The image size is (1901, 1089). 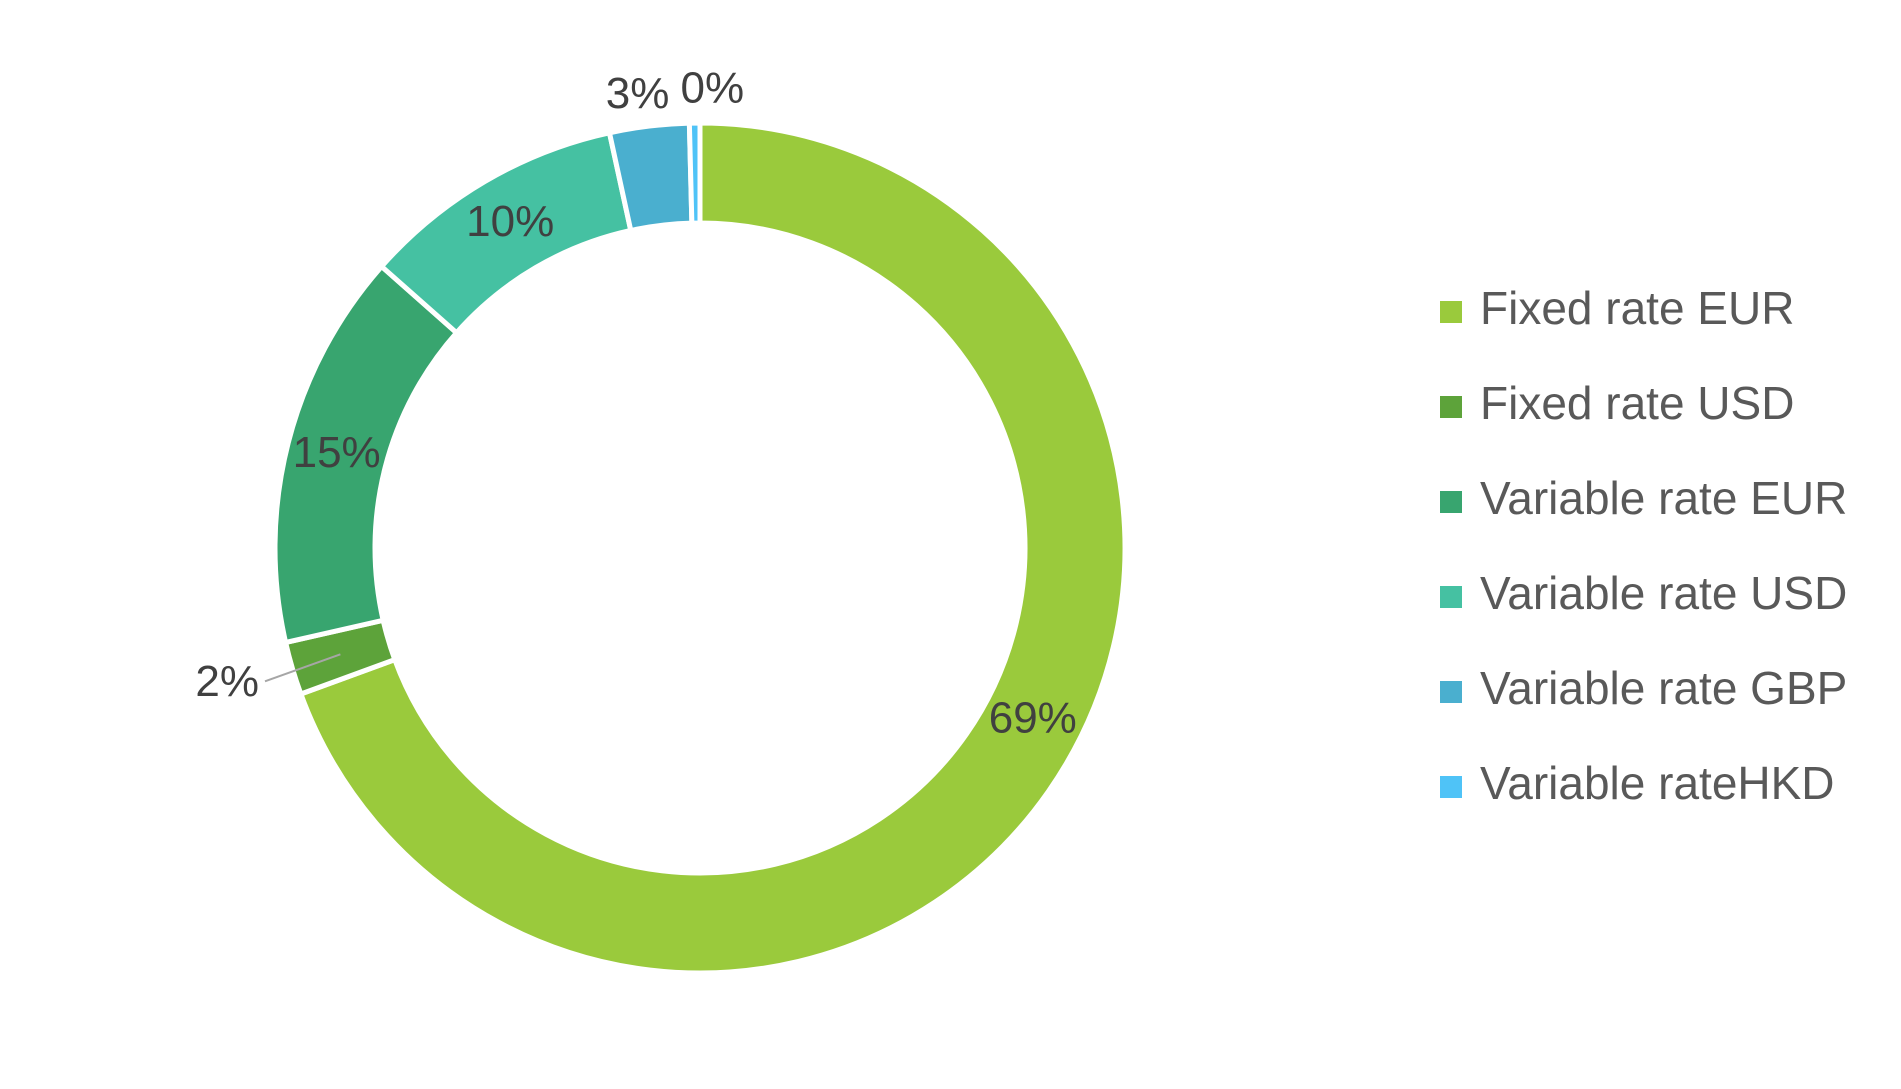 I want to click on legend-swatch-fixed-rate-eur, so click(x=1451, y=312).